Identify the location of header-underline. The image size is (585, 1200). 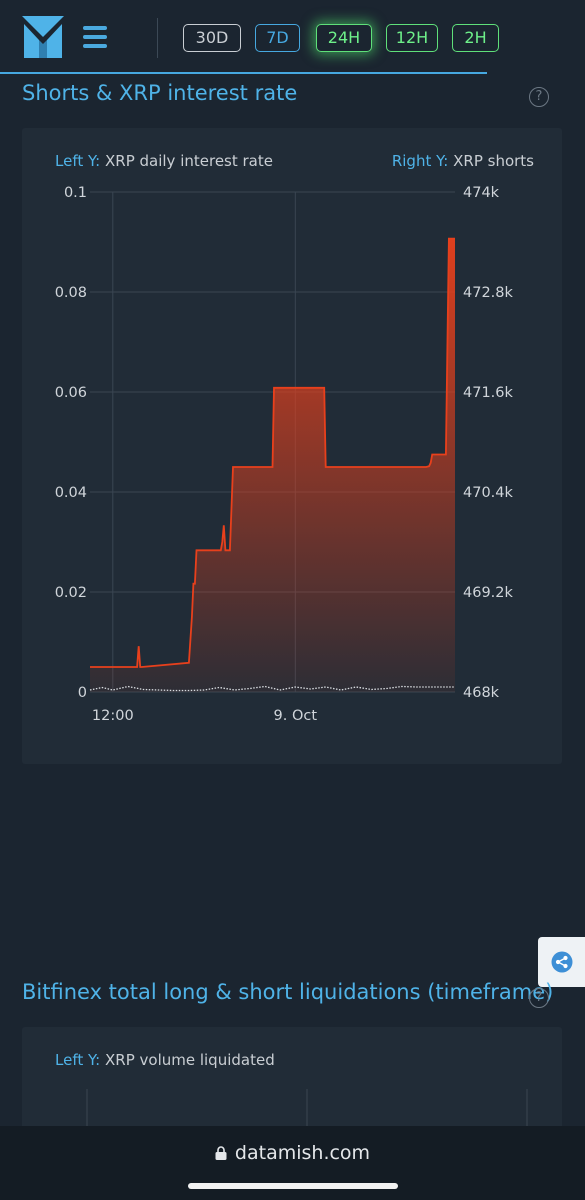
(243, 73).